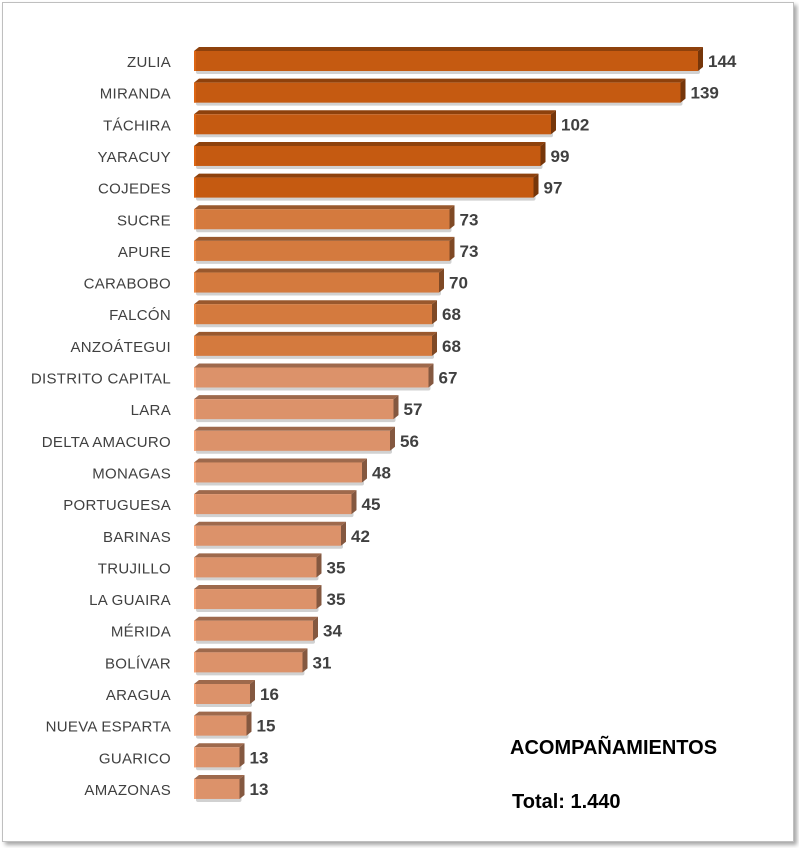 This screenshot has height=848, width=799. I want to click on data-label: 31, so click(322, 662).